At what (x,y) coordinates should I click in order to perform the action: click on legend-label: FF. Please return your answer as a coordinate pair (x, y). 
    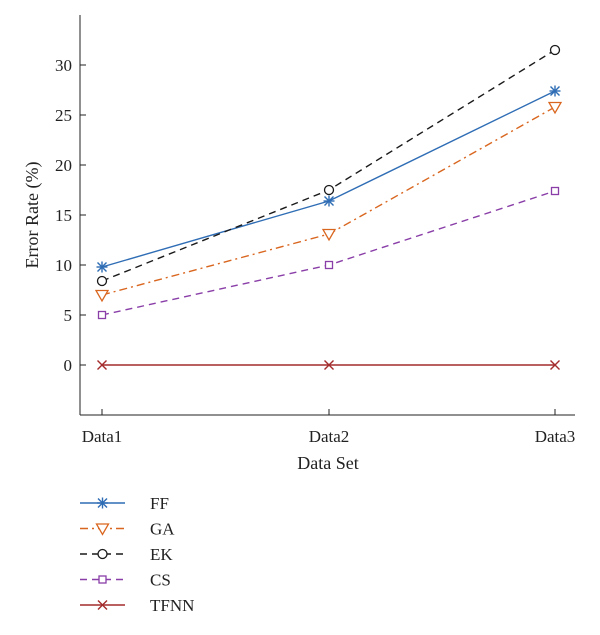
    Looking at the image, I should click on (159, 503).